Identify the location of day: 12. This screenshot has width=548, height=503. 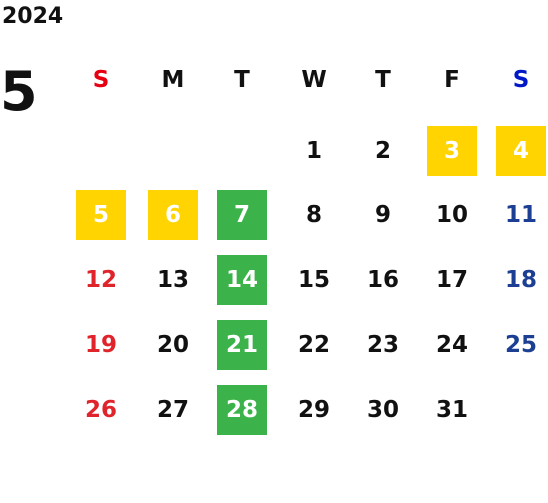
(100, 280).